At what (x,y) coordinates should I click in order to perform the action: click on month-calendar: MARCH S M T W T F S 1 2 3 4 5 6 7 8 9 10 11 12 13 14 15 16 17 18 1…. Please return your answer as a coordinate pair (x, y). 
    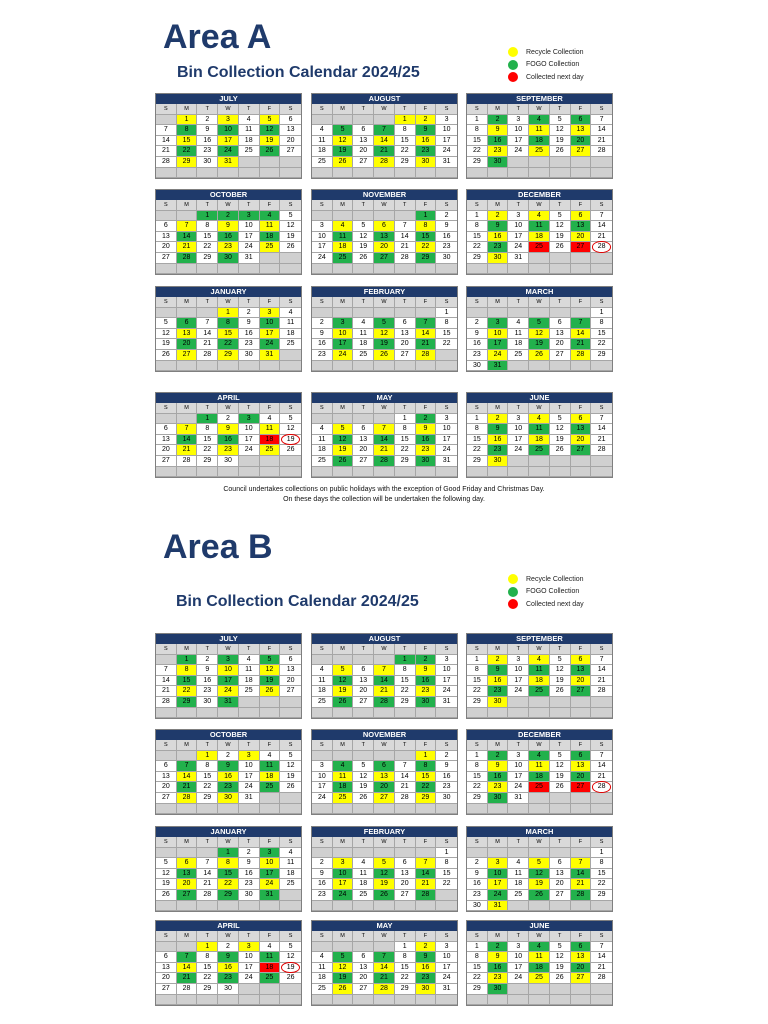
    Looking at the image, I should click on (539, 869).